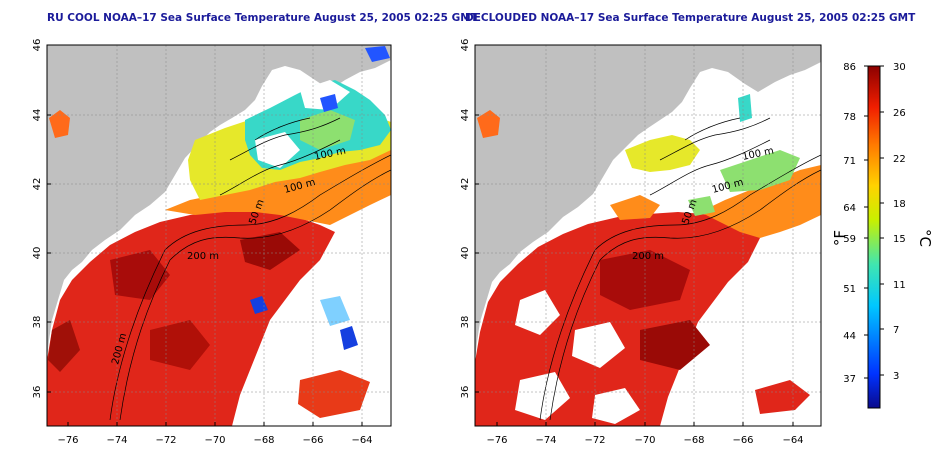 Image resolution: width=950 pixels, height=475 pixels. Describe the element at coordinates (594, 440) in the screenshot. I see `right-x-tick: −72` at that location.